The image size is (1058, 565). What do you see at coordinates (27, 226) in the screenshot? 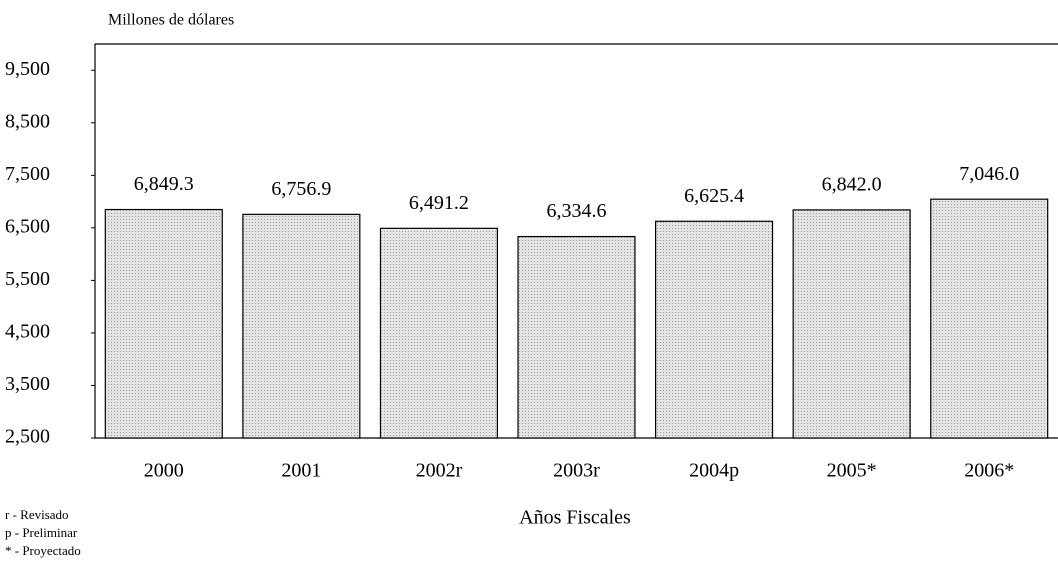
I see `y-tick-label: 6,500` at bounding box center [27, 226].